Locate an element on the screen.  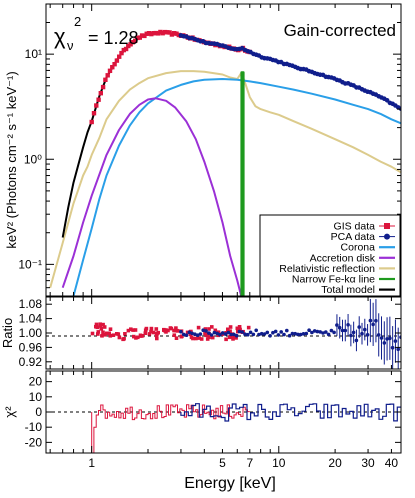
ratio-data-points is located at coordinates (245, 333).